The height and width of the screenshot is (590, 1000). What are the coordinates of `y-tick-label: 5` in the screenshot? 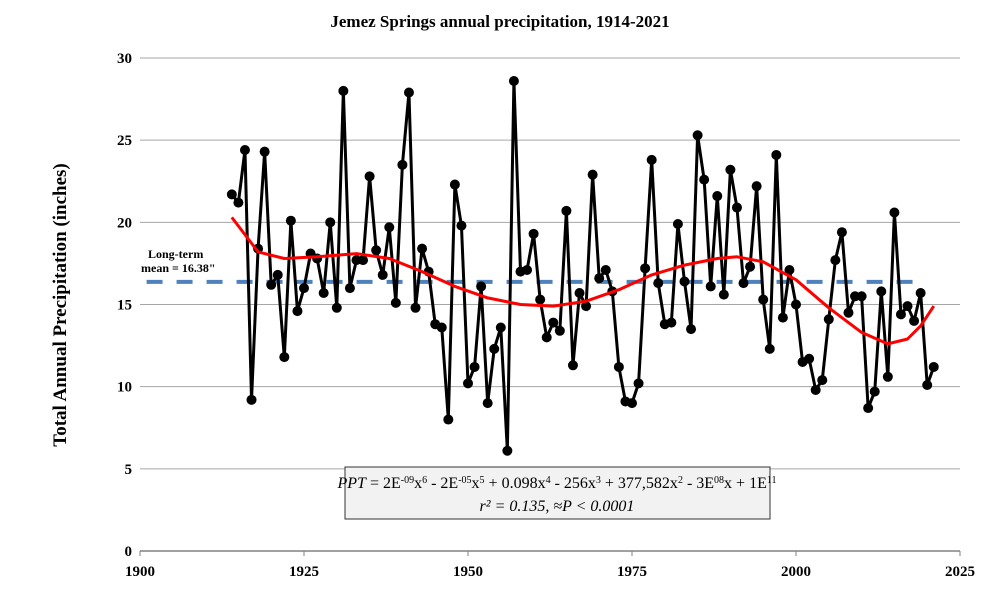 It's located at (129, 470).